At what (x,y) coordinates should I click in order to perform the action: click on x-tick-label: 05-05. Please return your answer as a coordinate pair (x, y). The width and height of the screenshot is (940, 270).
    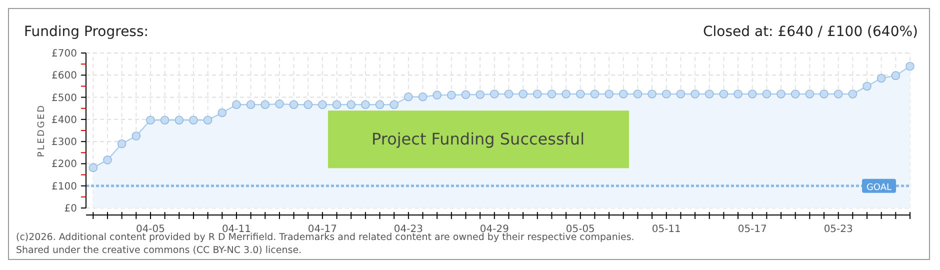
    Looking at the image, I should click on (580, 229).